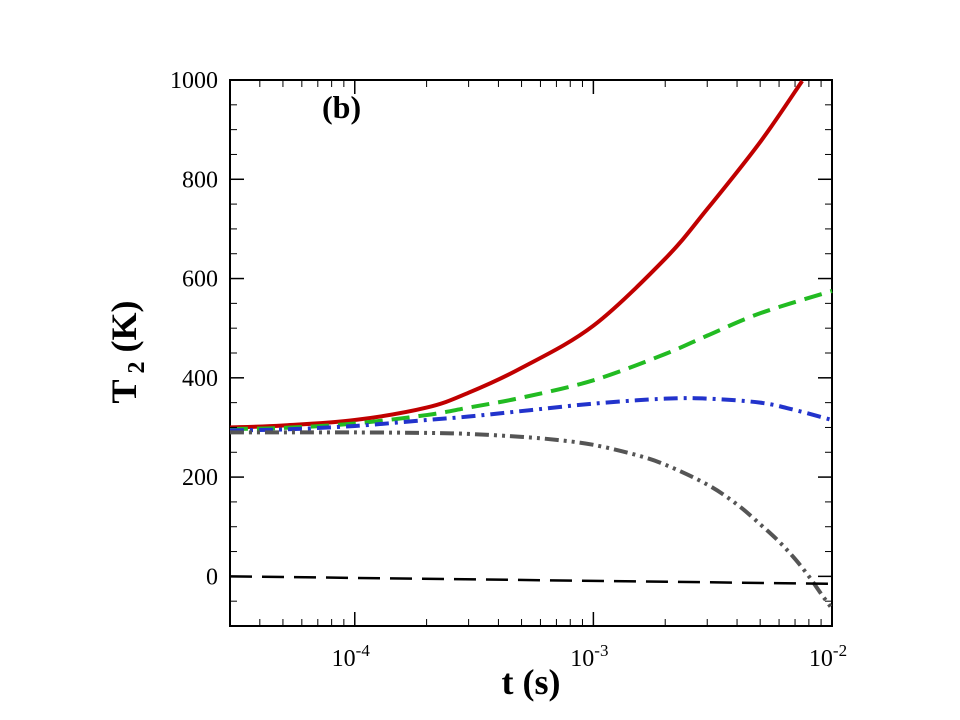  What do you see at coordinates (127, 352) in the screenshot?
I see `y-axis-title: T 2 (K)` at bounding box center [127, 352].